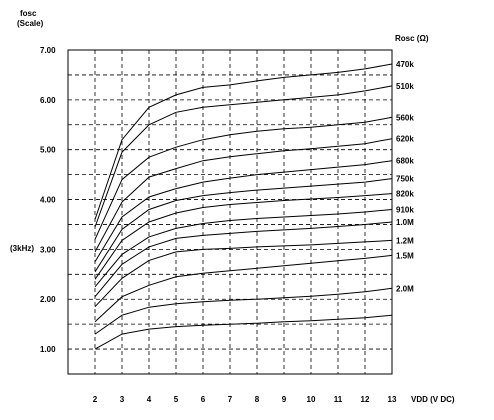  I want to click on series-label: 2.0M, so click(405, 288).